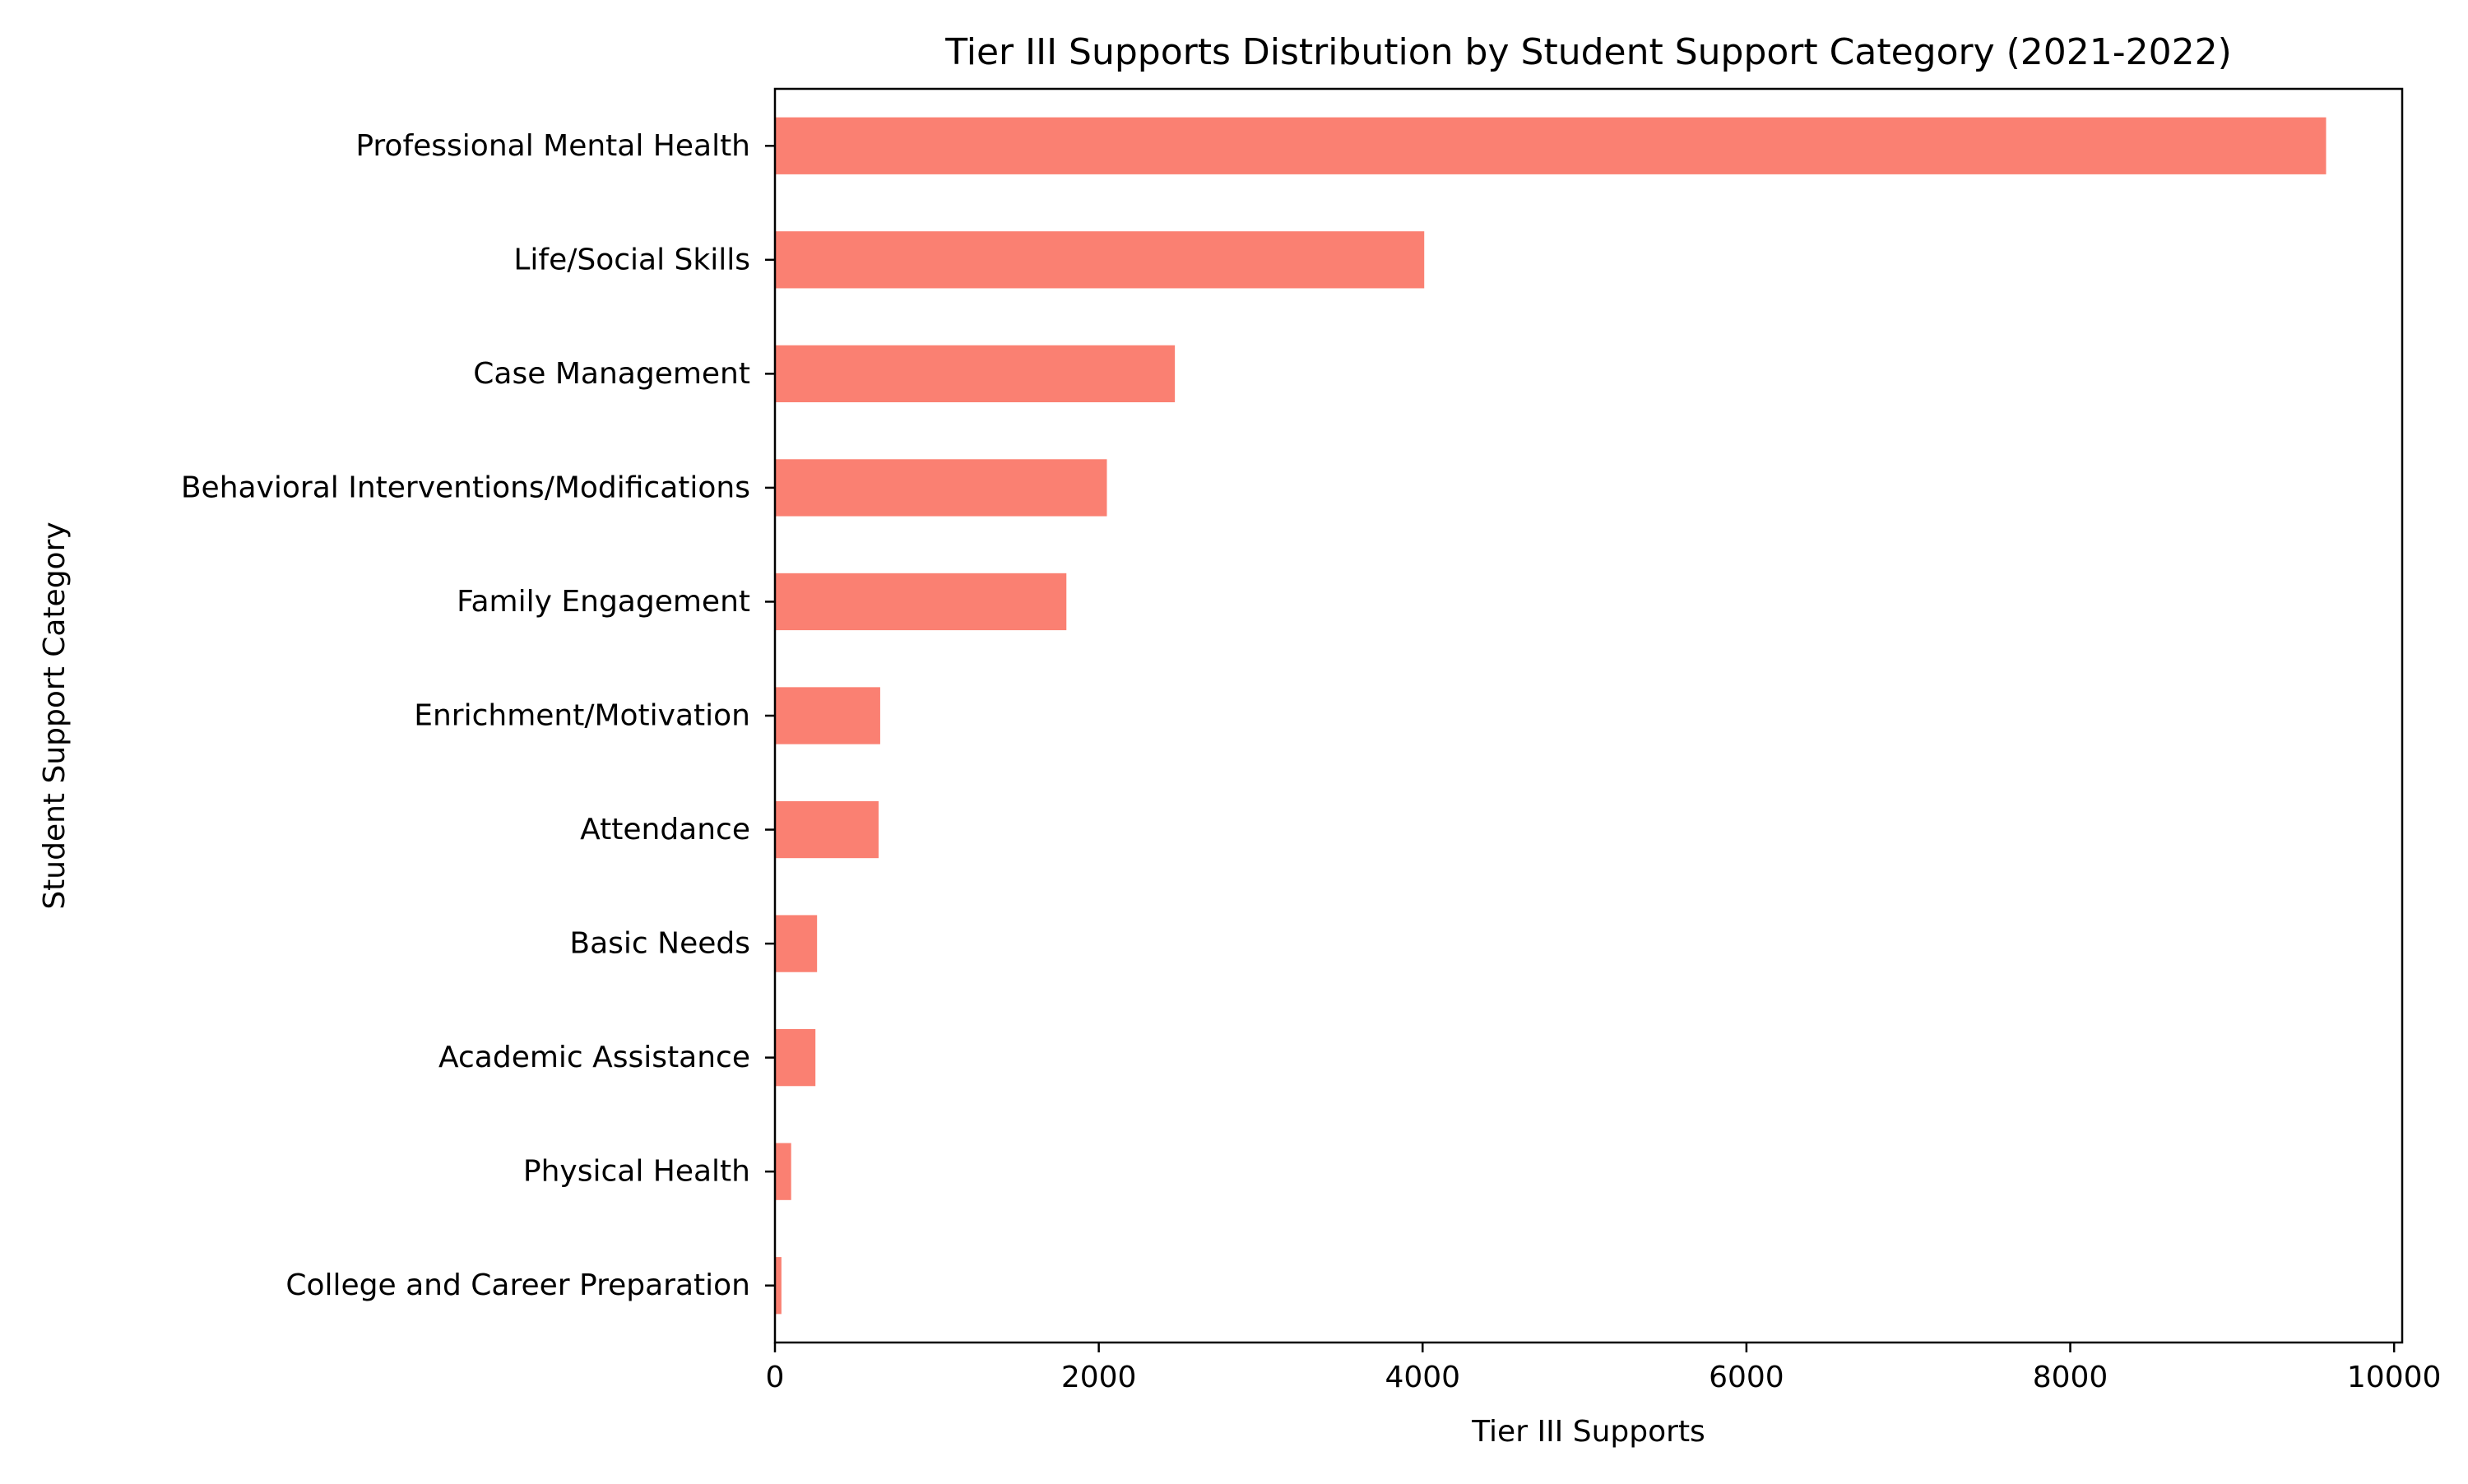 The height and width of the screenshot is (1484, 2468). Describe the element at coordinates (659, 944) in the screenshot. I see `y-tick-label: Basic Needs` at that location.